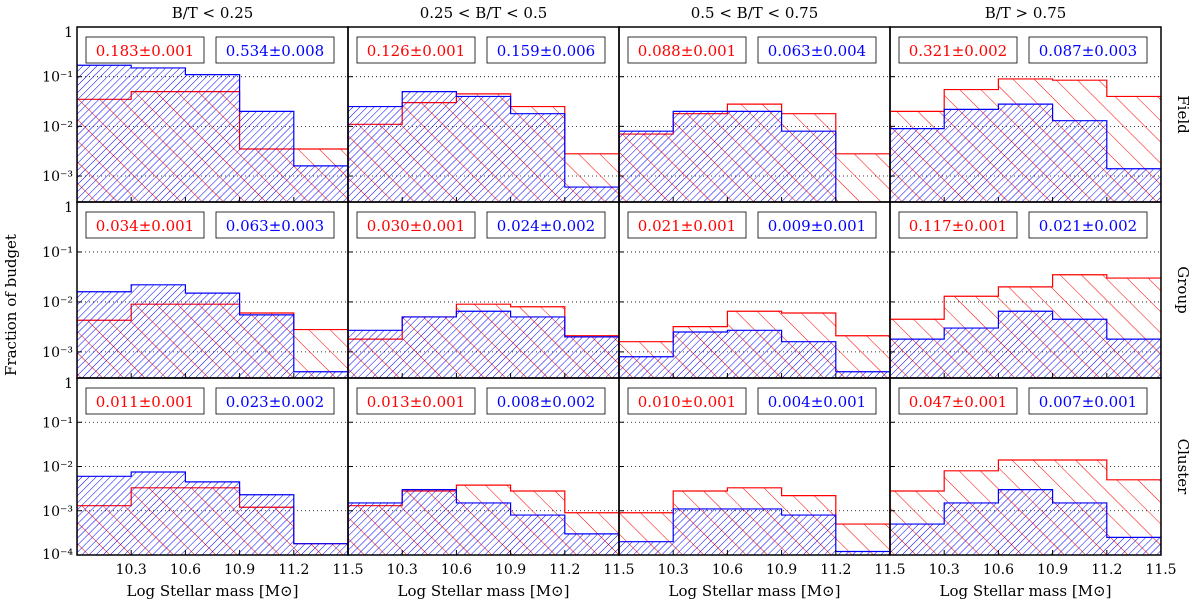  I want to click on y-axis-label: Fraction of budget, so click(11, 305).